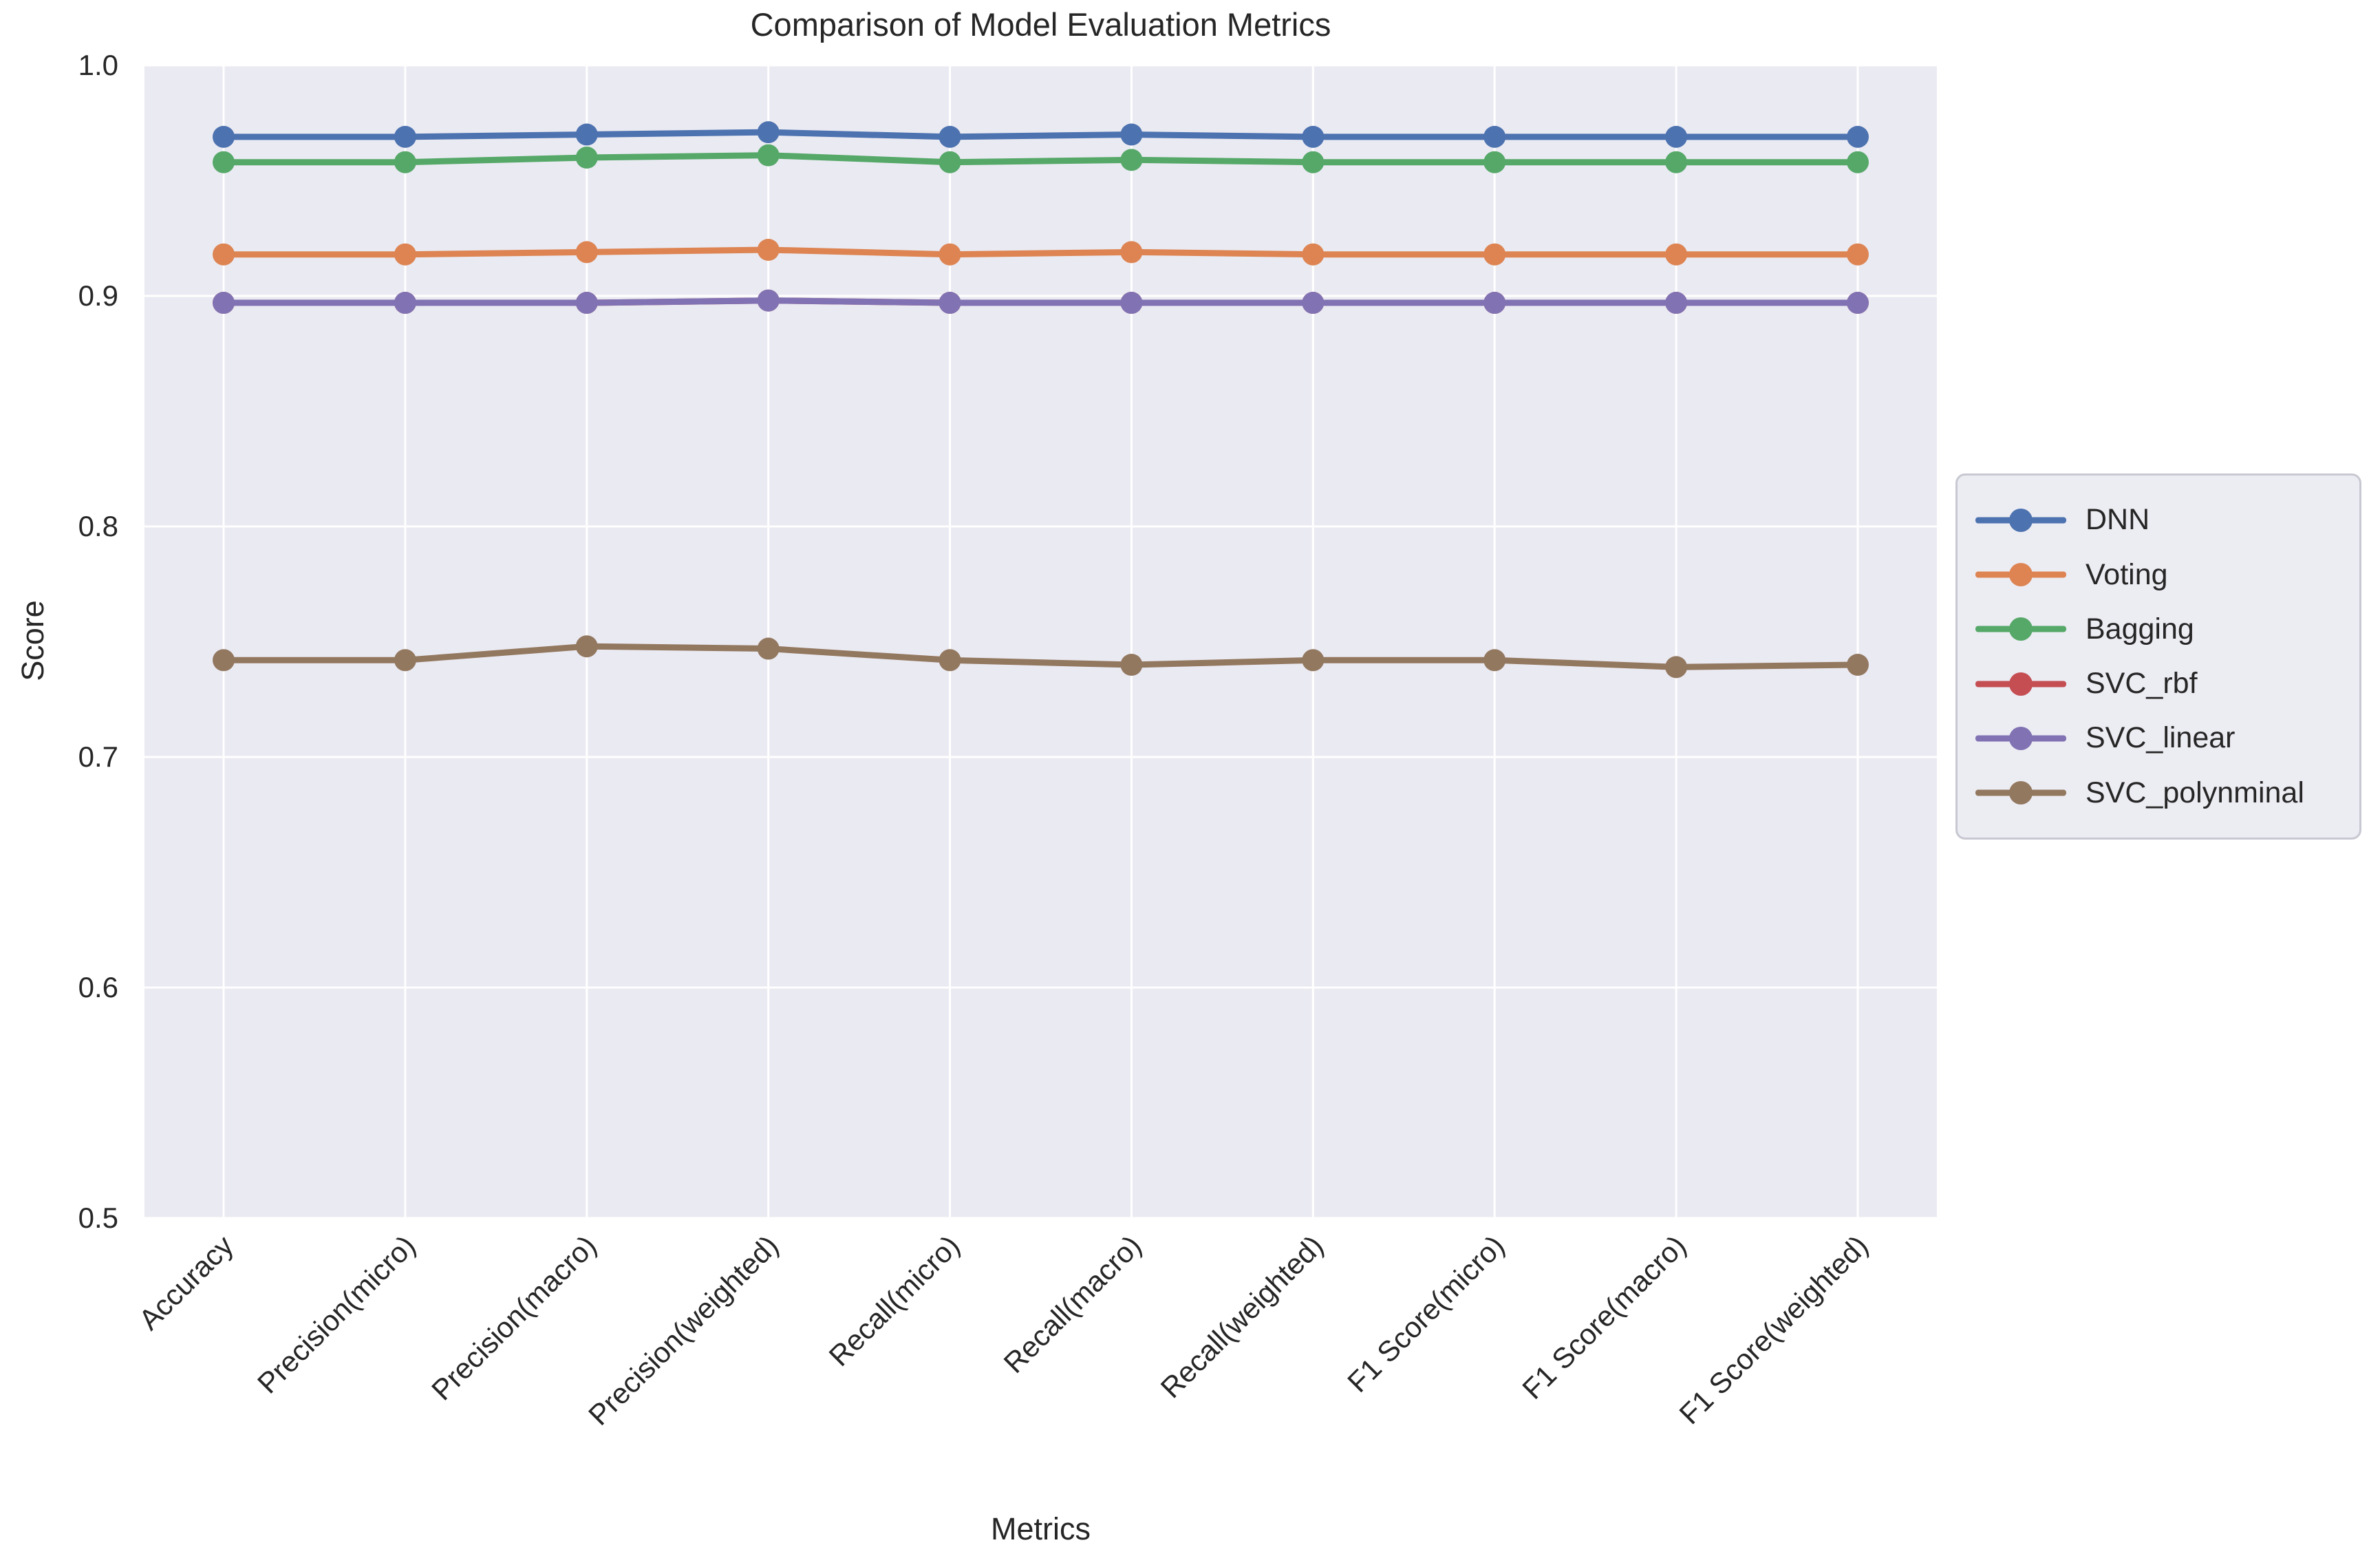 The width and height of the screenshot is (2380, 1567). I want to click on series-line-Voting, so click(1041, 252).